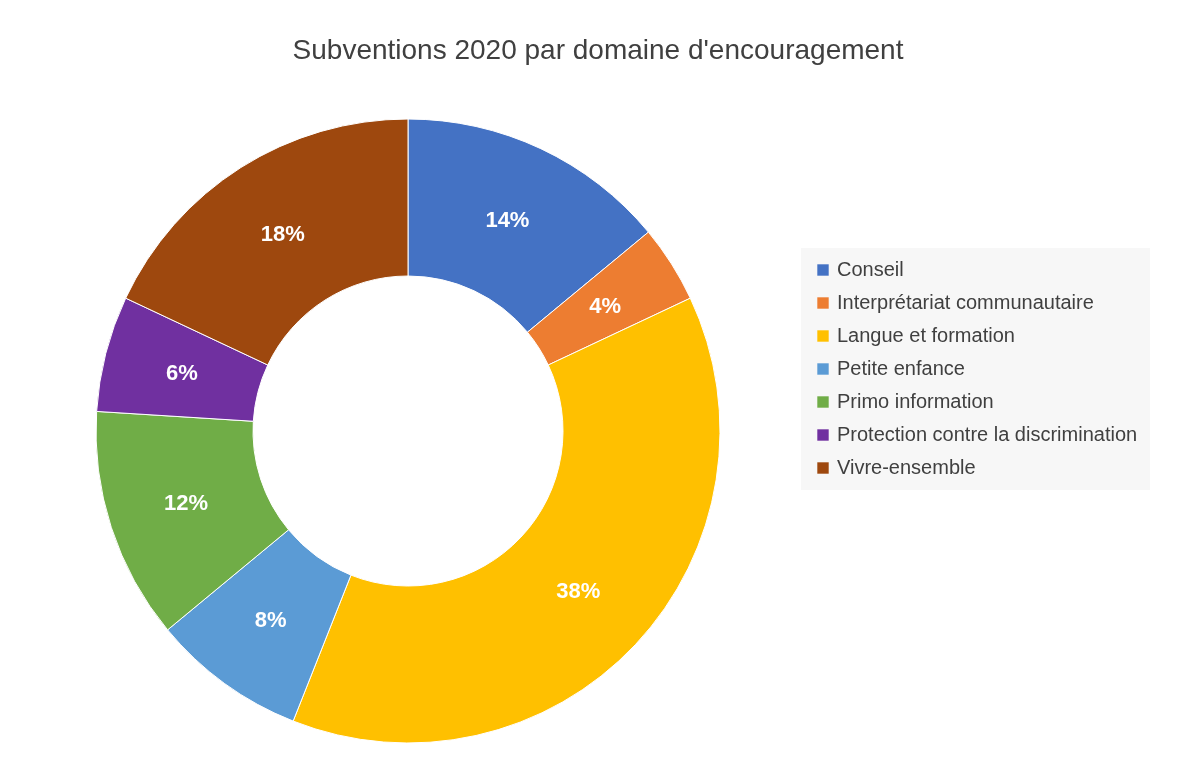 This screenshot has width=1196, height=782. Describe the element at coordinates (987, 434) in the screenshot. I see `legend-label: Protection contre la discrimination` at that location.